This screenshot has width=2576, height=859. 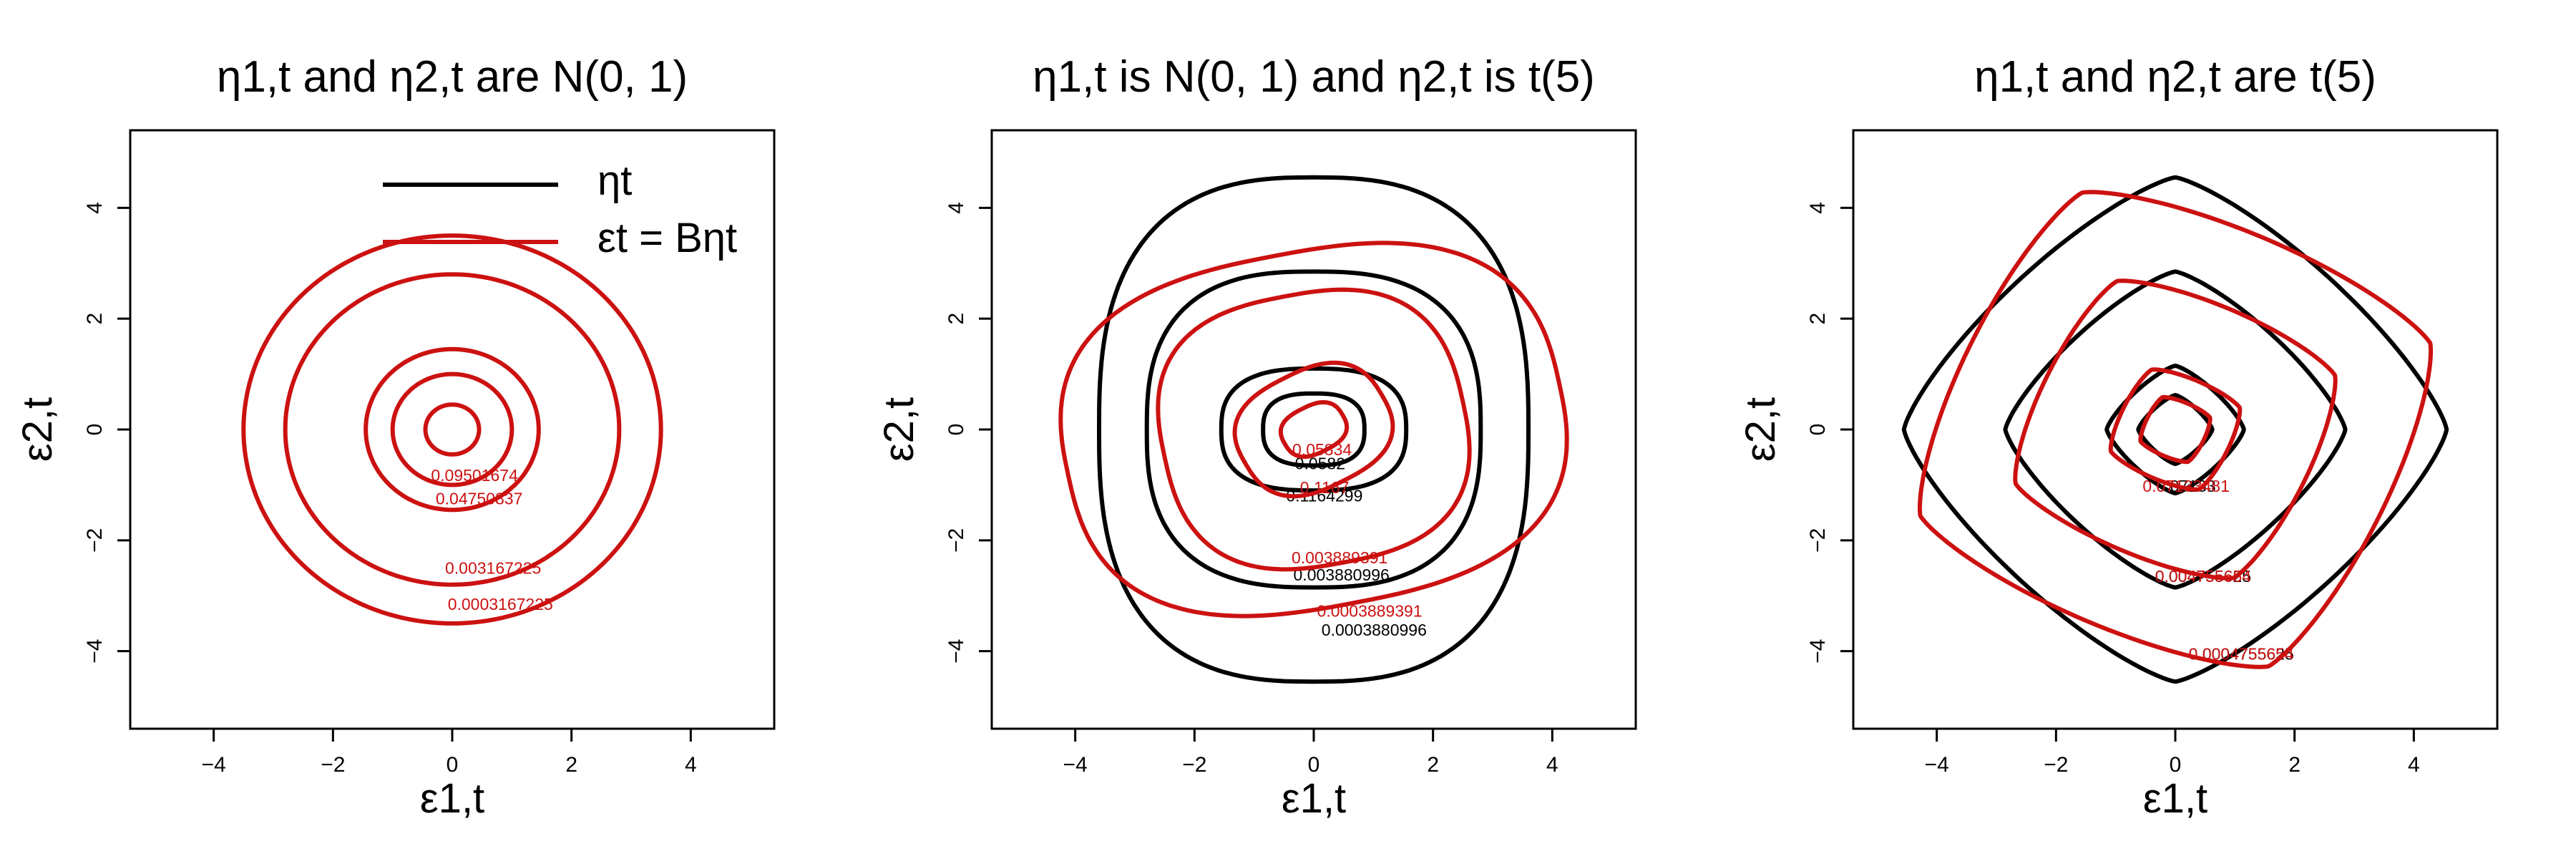 I want to click on contour-label: 0.0003167225, so click(x=500, y=604).